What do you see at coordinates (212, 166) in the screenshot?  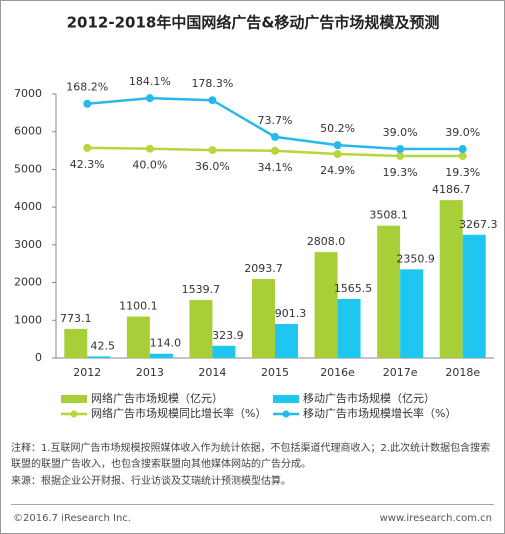 I see `value-label: 36.0%` at bounding box center [212, 166].